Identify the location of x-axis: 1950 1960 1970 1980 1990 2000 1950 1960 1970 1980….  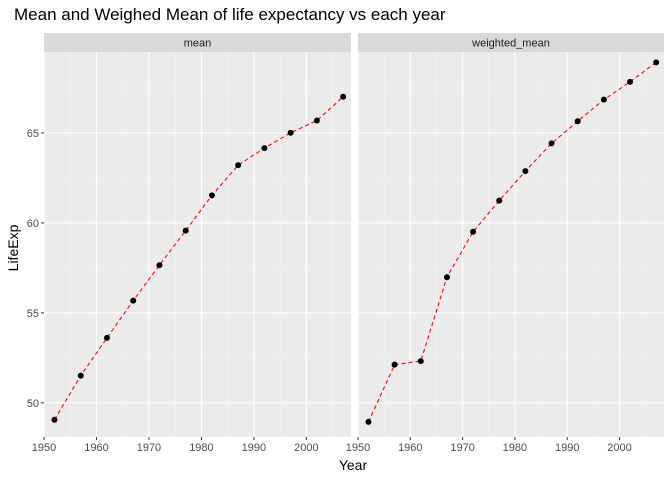
(332, 445).